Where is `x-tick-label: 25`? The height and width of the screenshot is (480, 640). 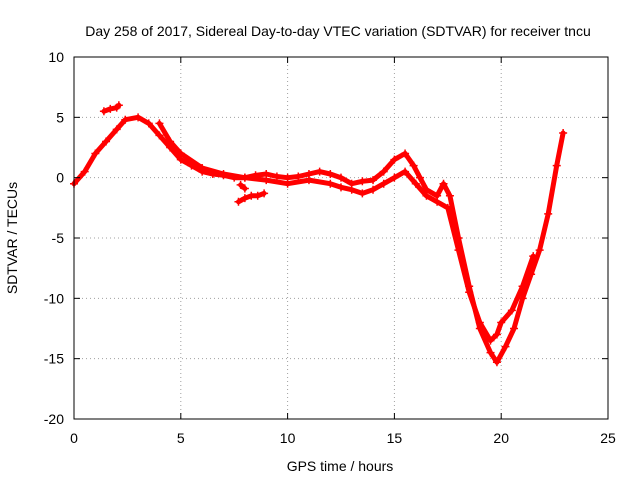
x-tick-label: 25 is located at coordinates (608, 438).